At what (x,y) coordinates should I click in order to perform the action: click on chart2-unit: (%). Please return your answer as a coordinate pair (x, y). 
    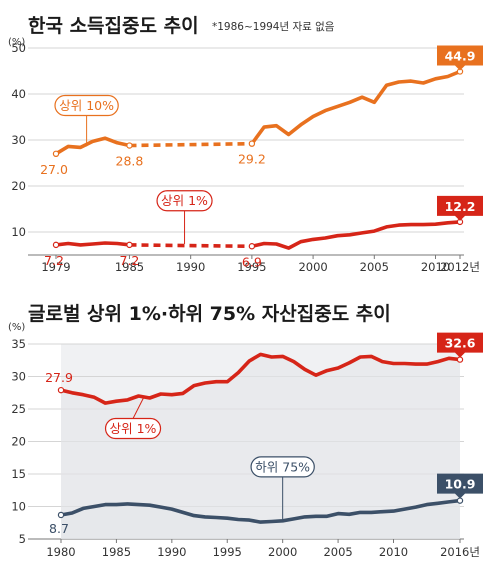
    Looking at the image, I should click on (16, 327).